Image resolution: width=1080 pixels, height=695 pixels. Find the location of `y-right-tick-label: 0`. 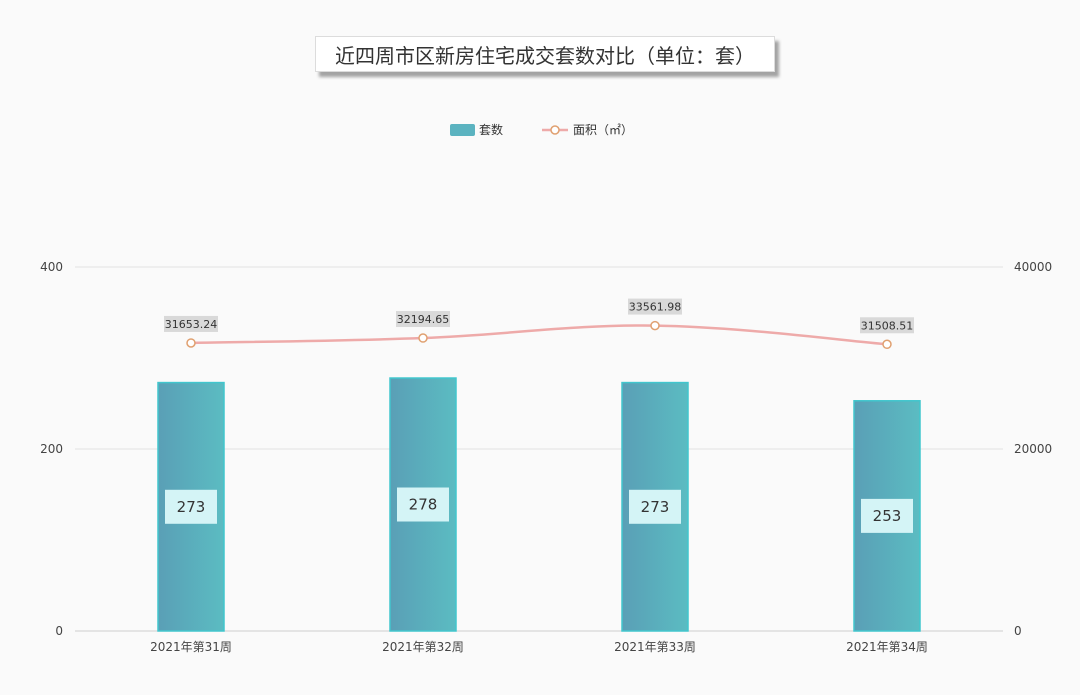

y-right-tick-label: 0 is located at coordinates (1018, 631).